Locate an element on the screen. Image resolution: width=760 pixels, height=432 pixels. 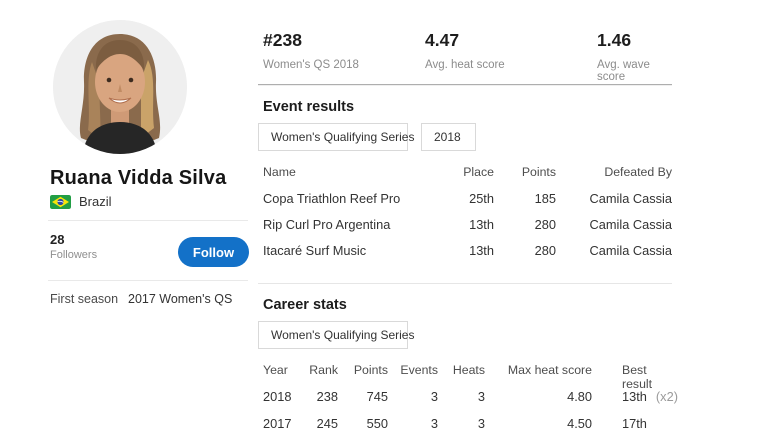
career-col-events: Events is located at coordinates (419, 370).